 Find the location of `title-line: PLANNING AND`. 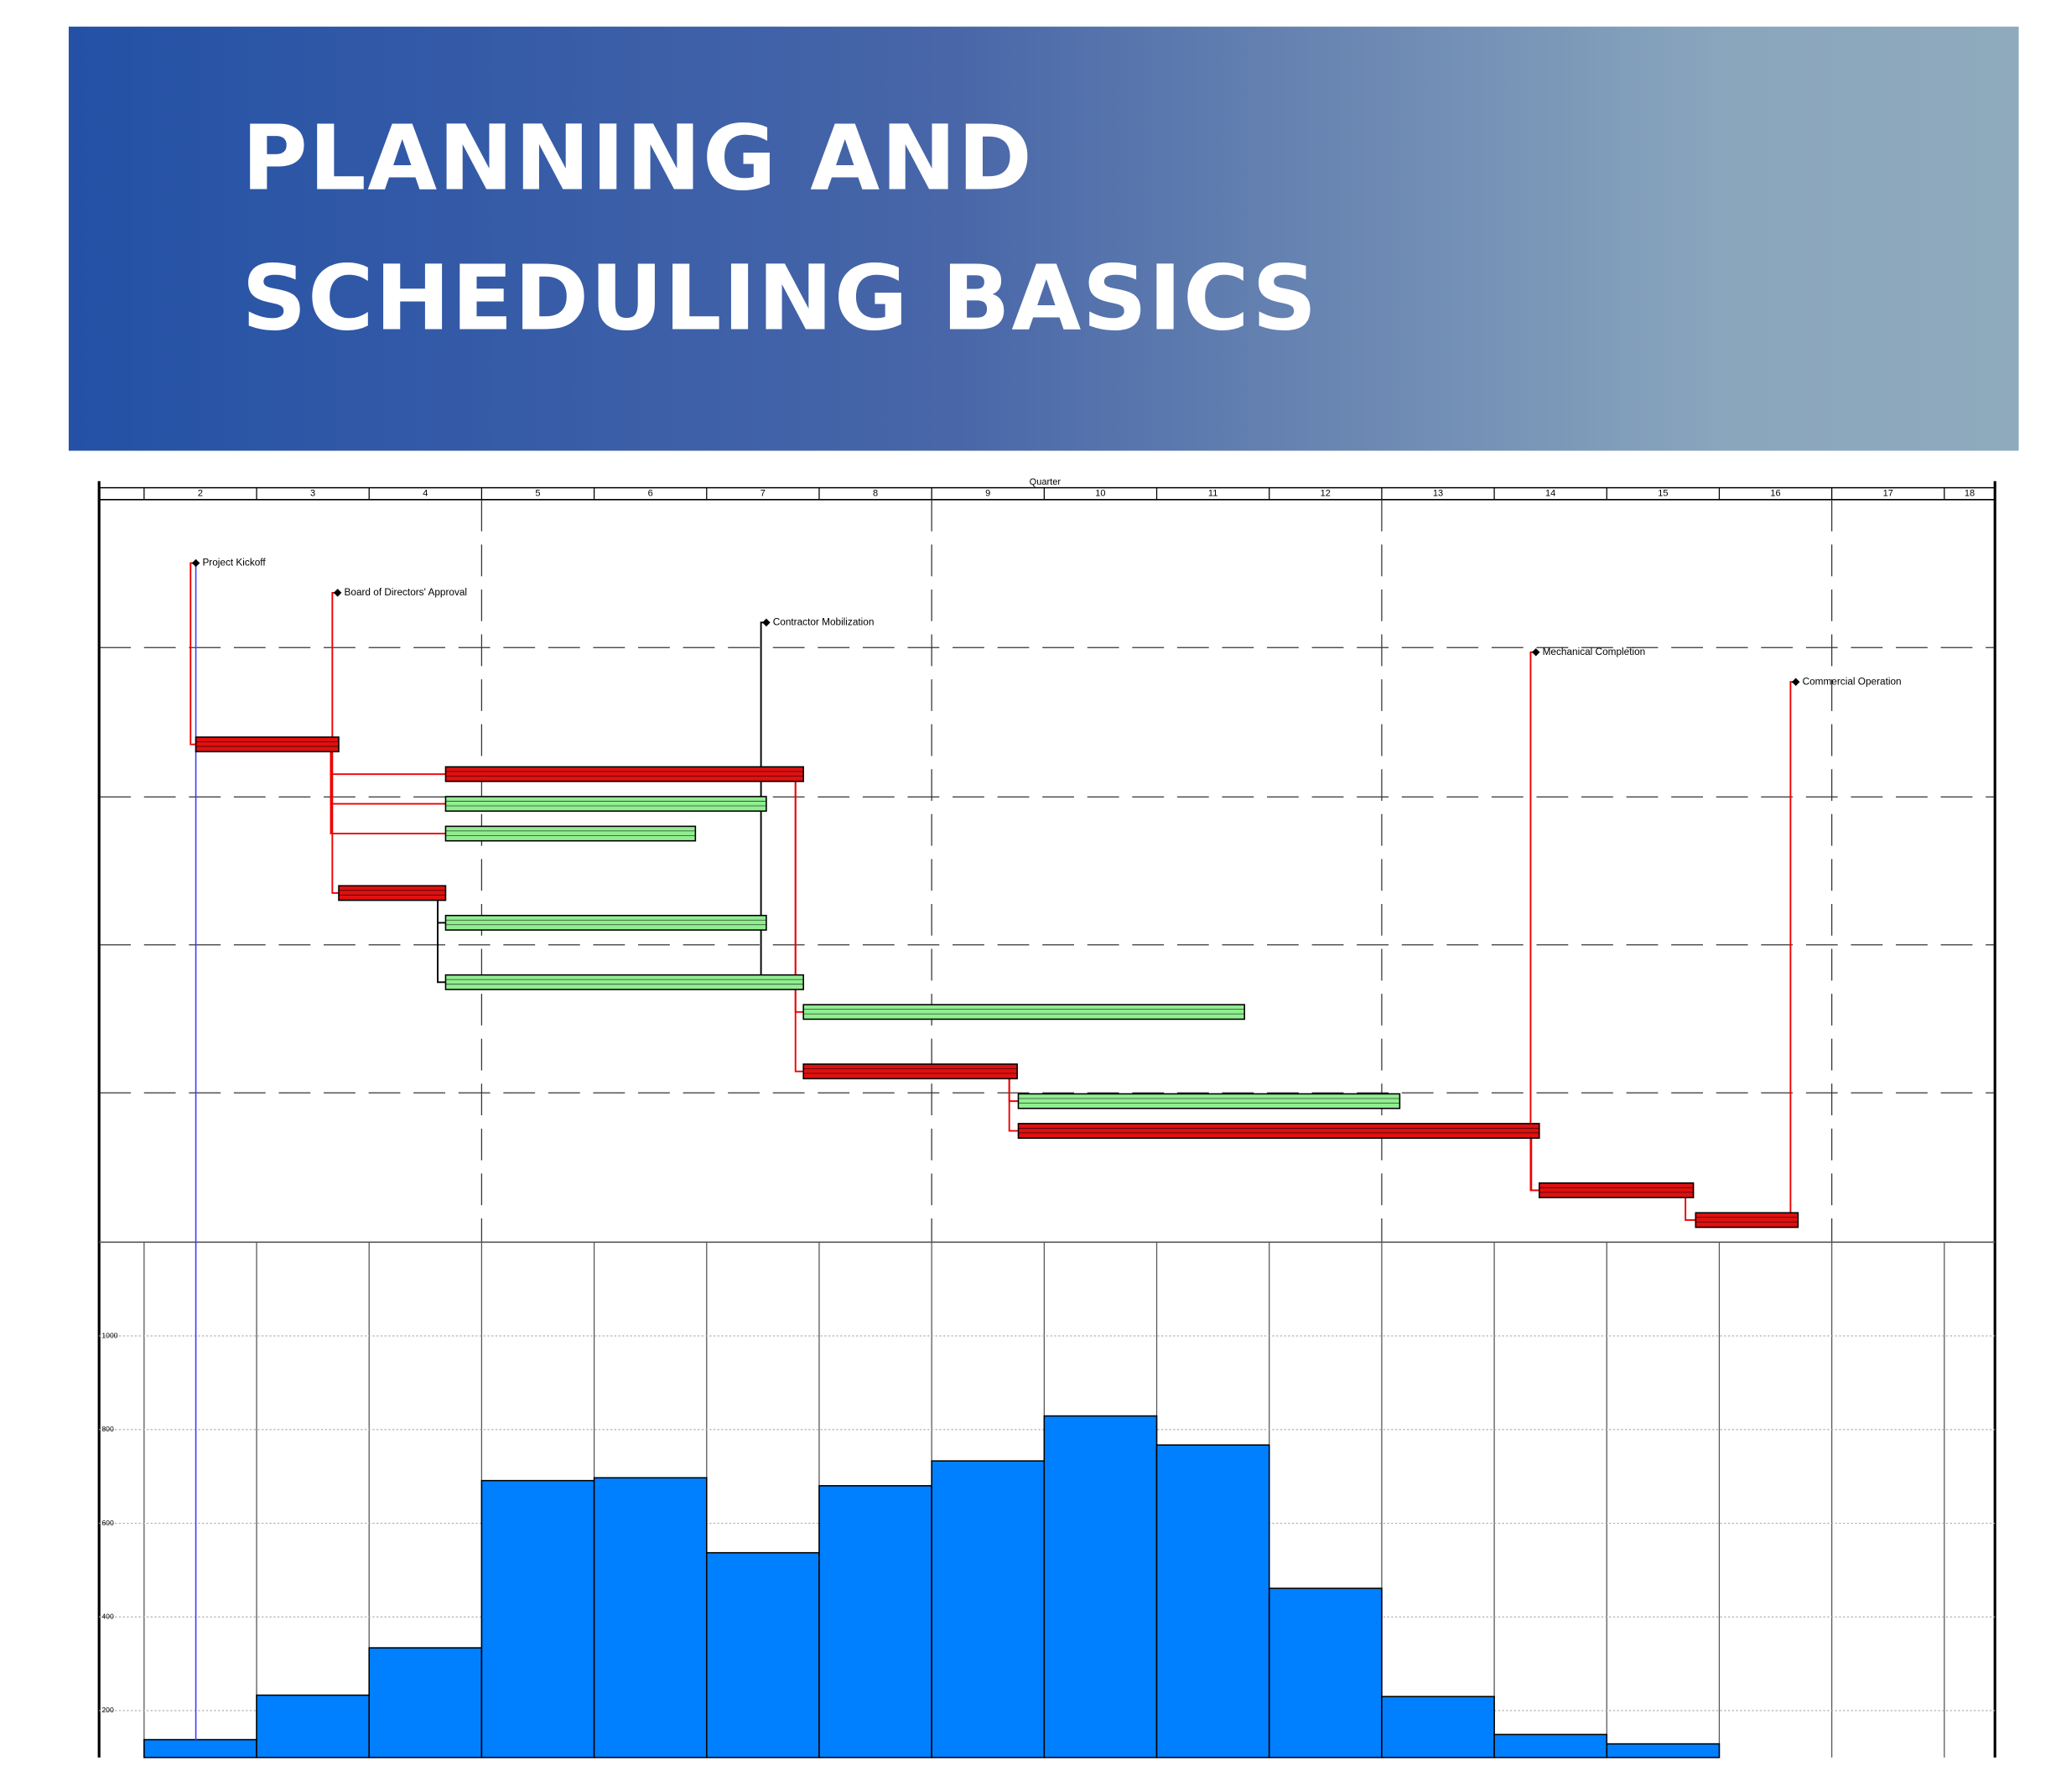

title-line: PLANNING AND is located at coordinates (637, 159).